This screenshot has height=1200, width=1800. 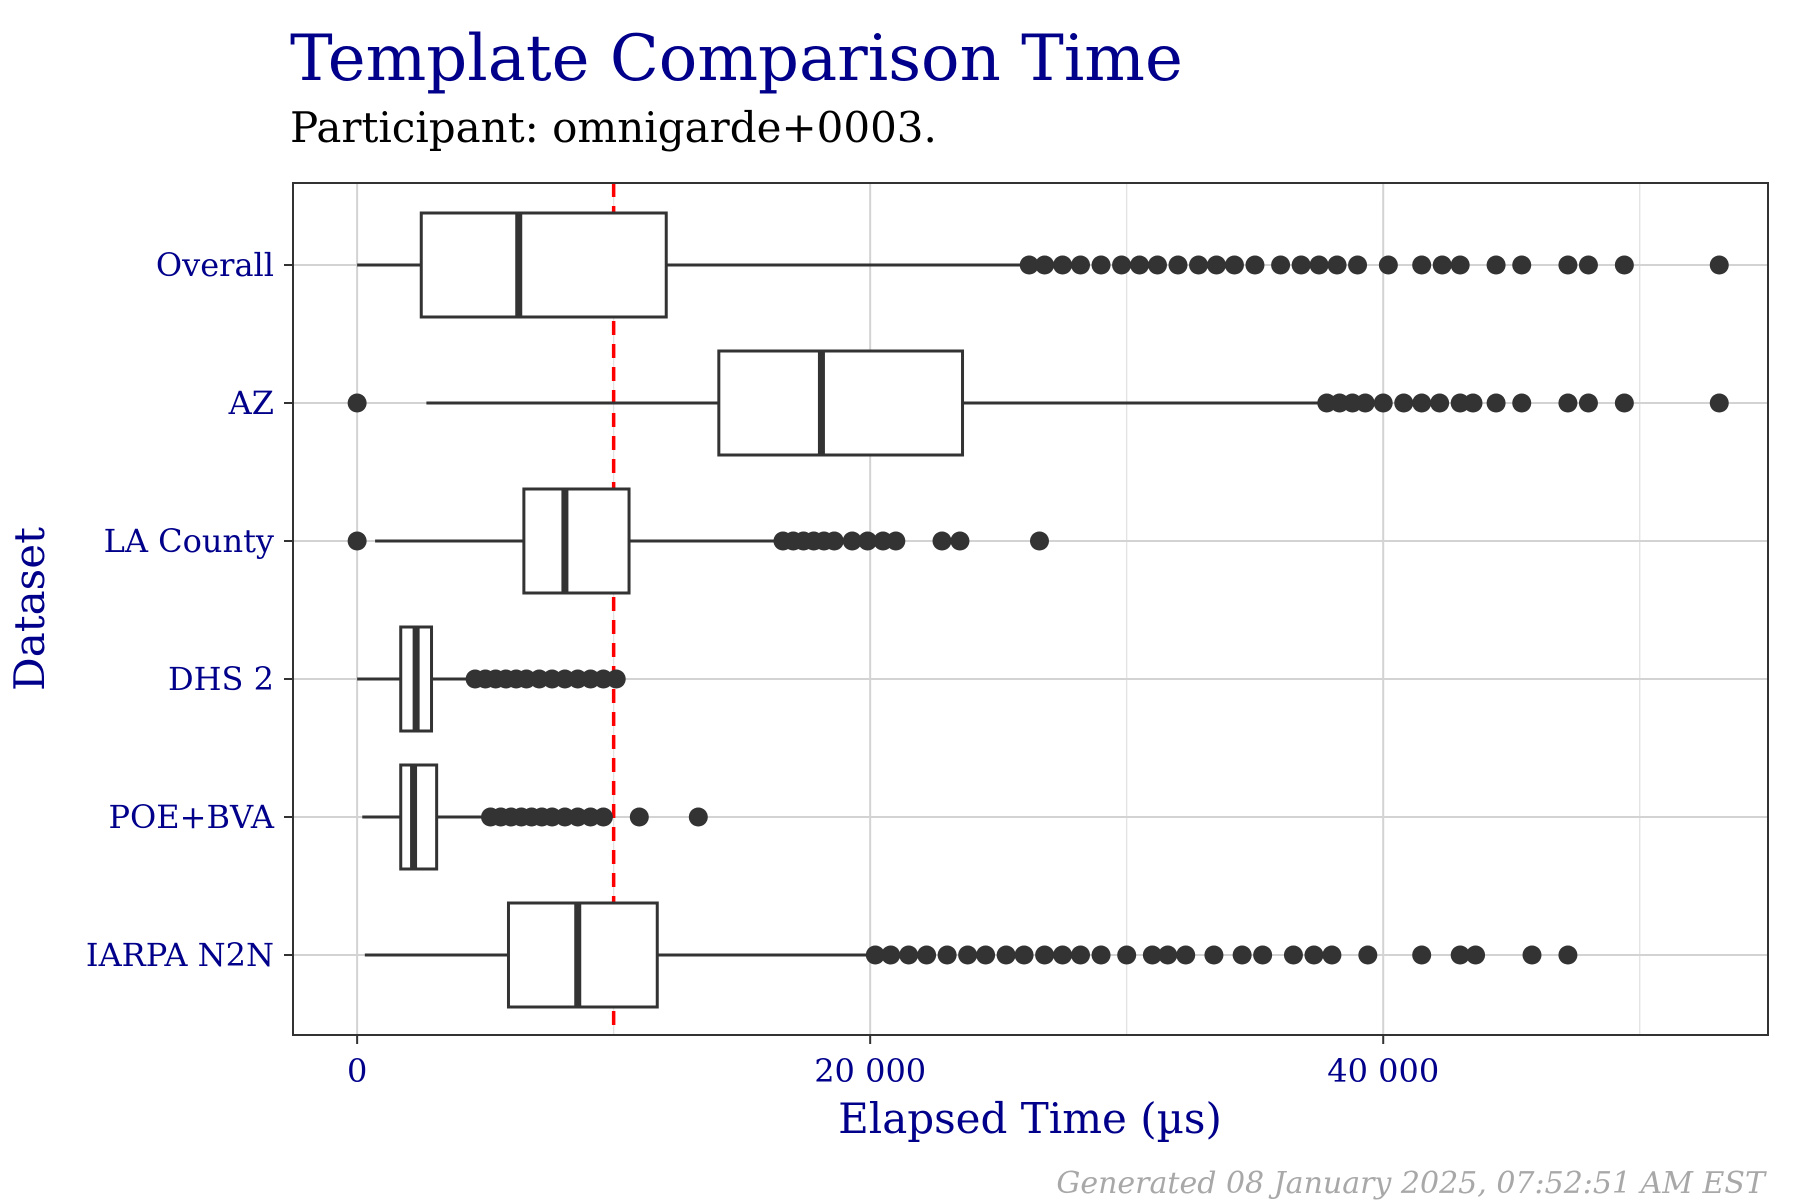 What do you see at coordinates (1030, 1118) in the screenshot?
I see `x-axis-label: Elapsed Time (µs)` at bounding box center [1030, 1118].